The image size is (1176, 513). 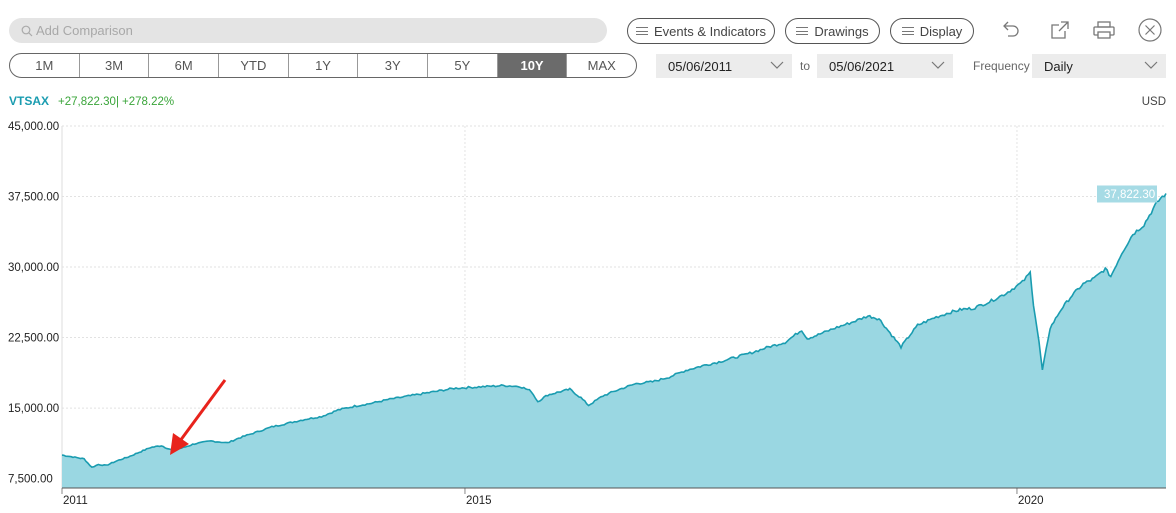 I want to click on legend-ticker: VTSAX, so click(x=29, y=101).